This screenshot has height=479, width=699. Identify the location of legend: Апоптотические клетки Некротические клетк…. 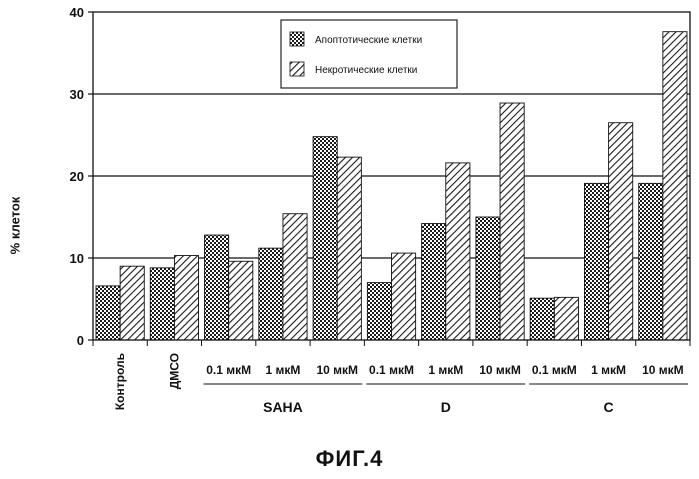
(369, 54).